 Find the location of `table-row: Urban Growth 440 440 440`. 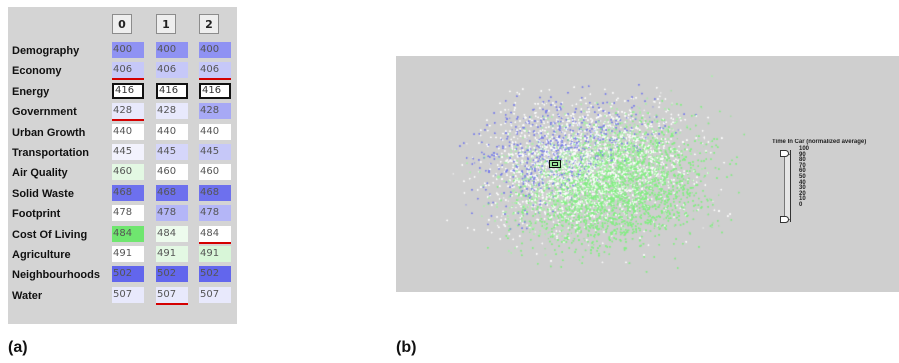

table-row: Urban Growth 440 440 440 is located at coordinates (122, 134).